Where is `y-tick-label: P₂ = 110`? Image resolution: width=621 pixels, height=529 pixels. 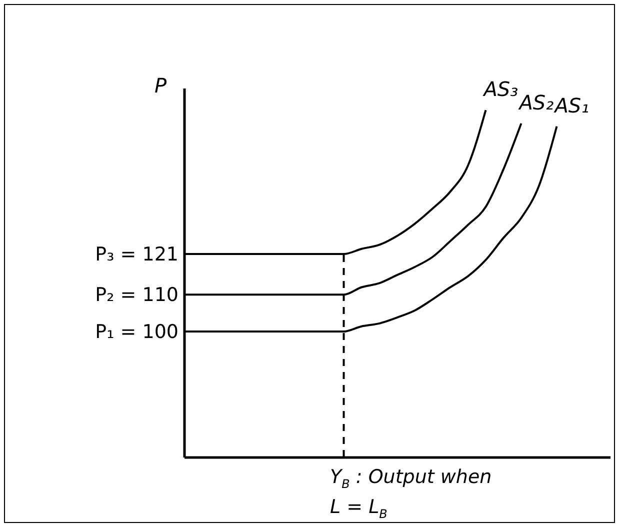 y-tick-label: P₂ = 110 is located at coordinates (136, 295).